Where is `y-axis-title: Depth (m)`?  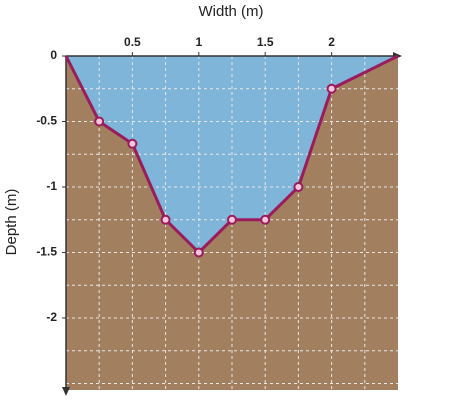
y-axis-title: Depth (m) is located at coordinates (11, 222).